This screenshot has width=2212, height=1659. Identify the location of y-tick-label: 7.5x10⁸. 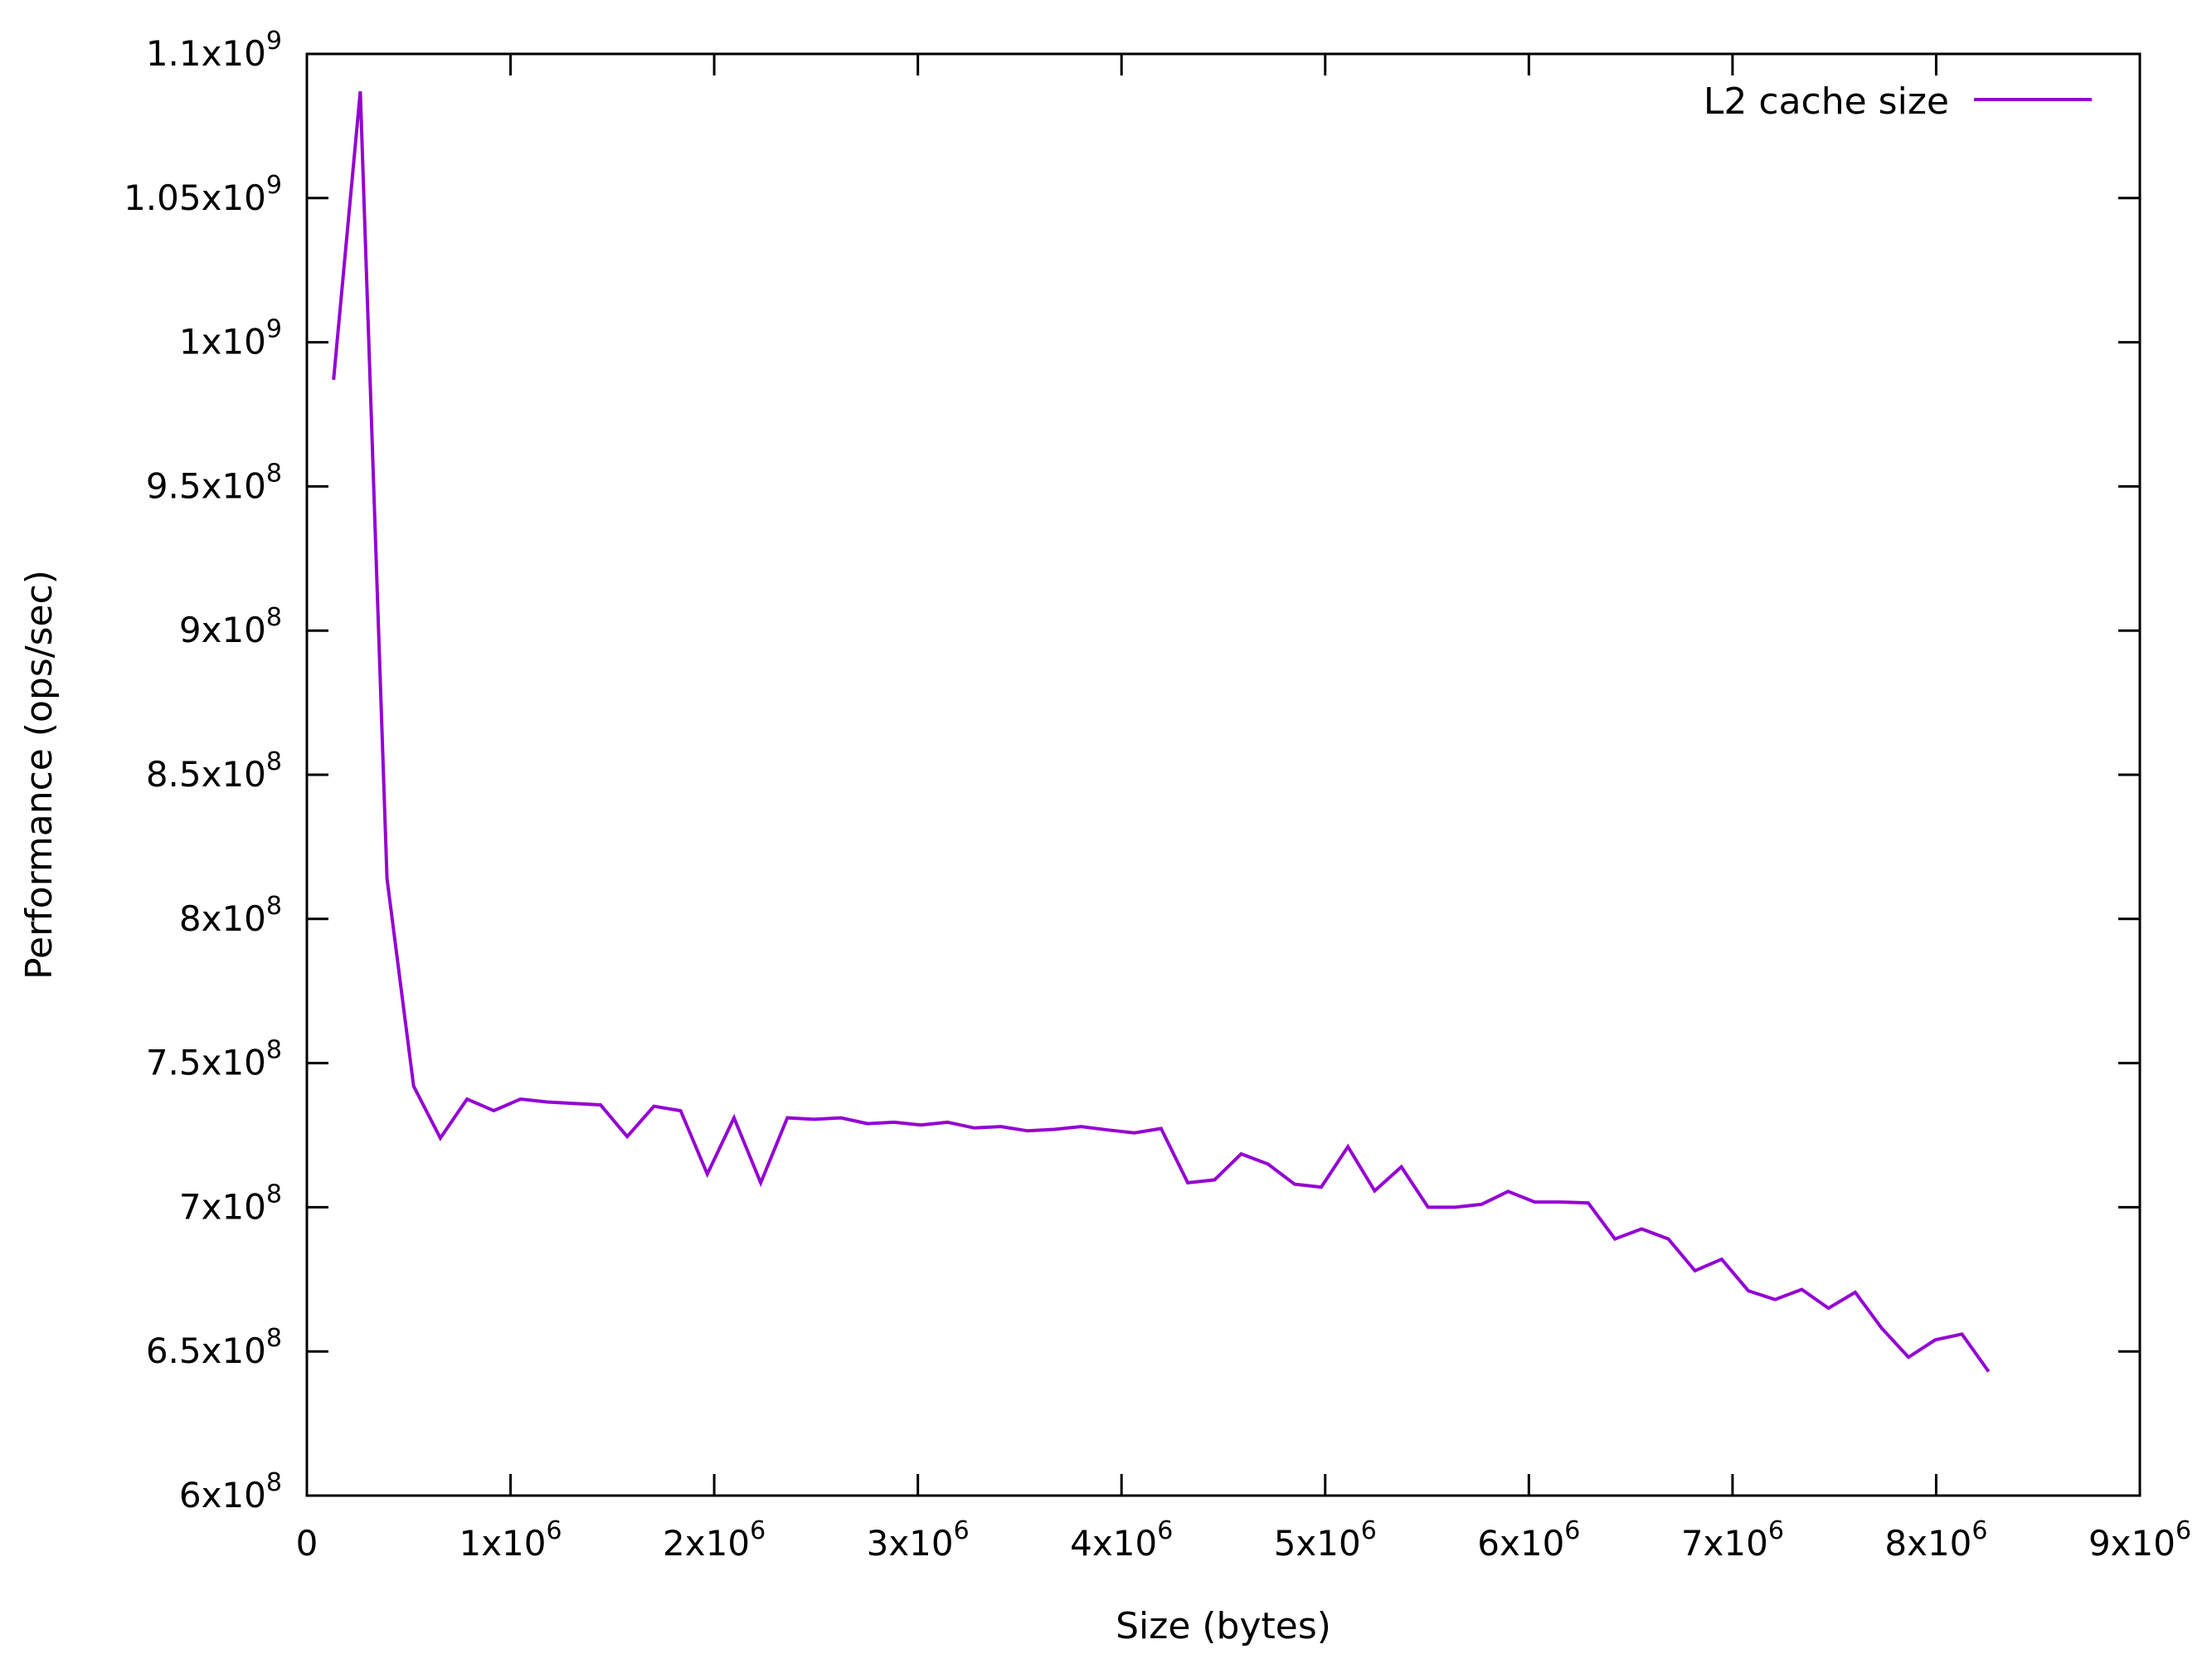
(214, 1059).